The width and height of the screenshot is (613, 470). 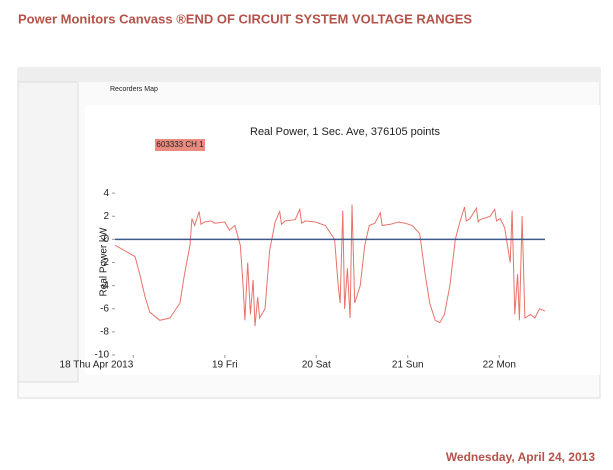 What do you see at coordinates (48, 232) in the screenshot?
I see `side-panel` at bounding box center [48, 232].